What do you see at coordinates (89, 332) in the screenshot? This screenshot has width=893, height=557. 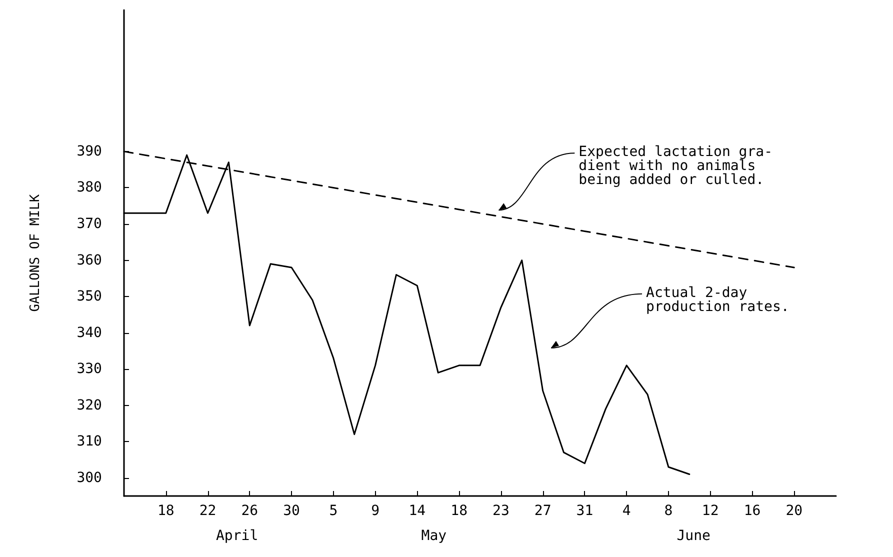 I see `y-tick-label: 340` at bounding box center [89, 332].